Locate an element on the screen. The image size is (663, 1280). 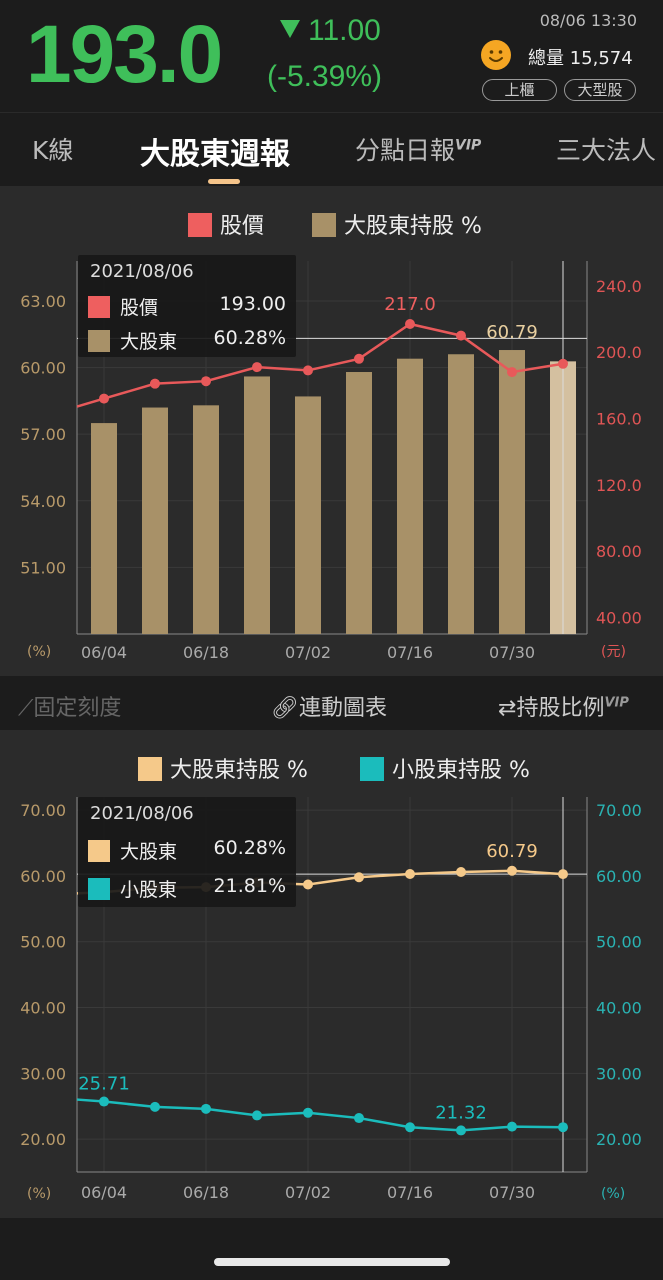
left-tick-label: 57.00 is located at coordinates (43, 434).